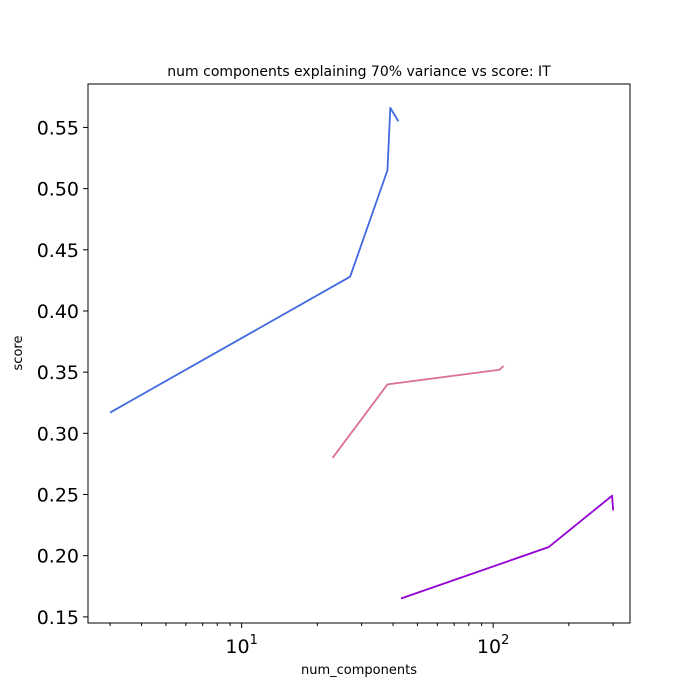  I want to click on x-tick-exponent: 1, so click(254, 640).